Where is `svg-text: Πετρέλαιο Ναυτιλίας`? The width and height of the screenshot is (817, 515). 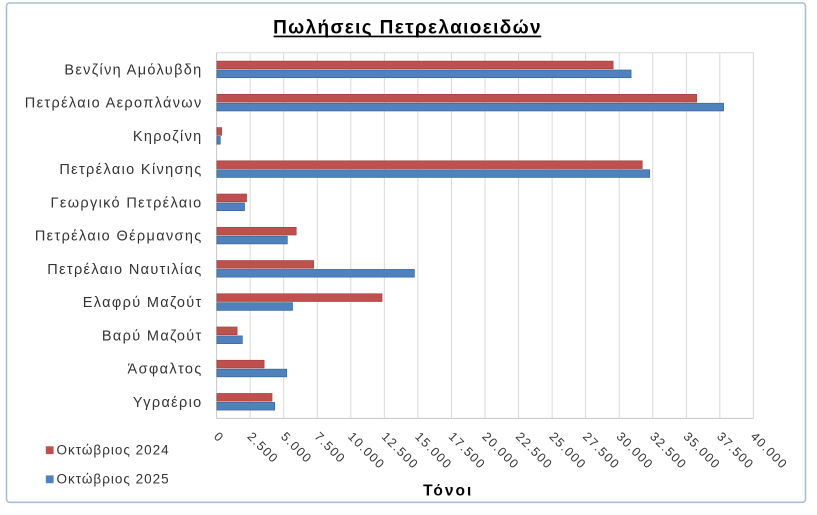
svg-text: Πετρέλαιο Ναυτιλίας is located at coordinates (124, 270).